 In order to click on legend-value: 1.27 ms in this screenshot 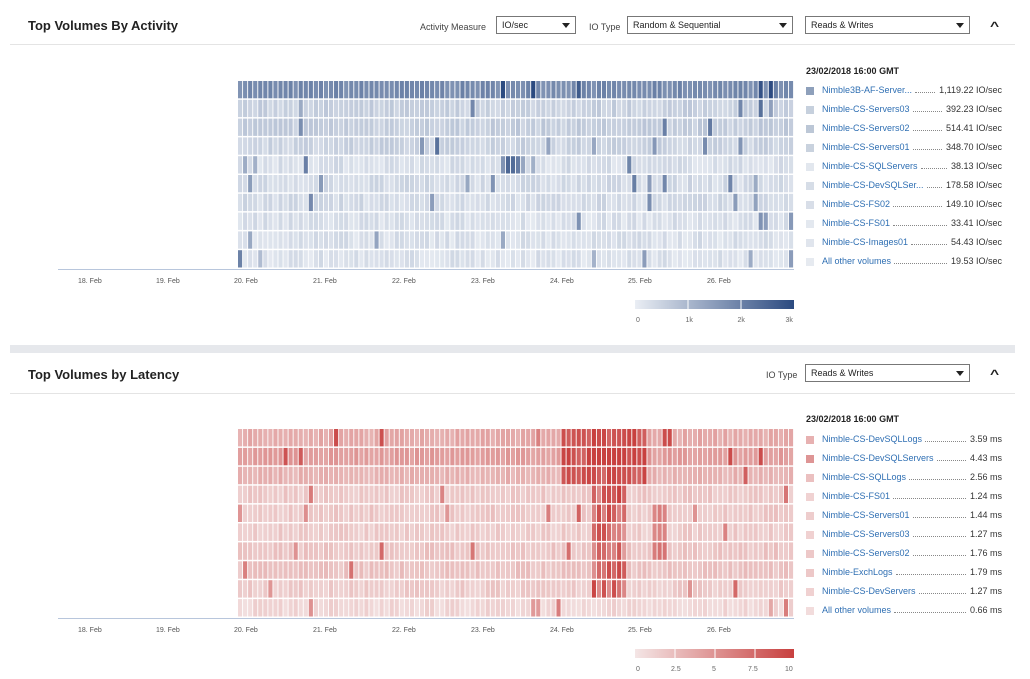, I will do `click(984, 591)`.